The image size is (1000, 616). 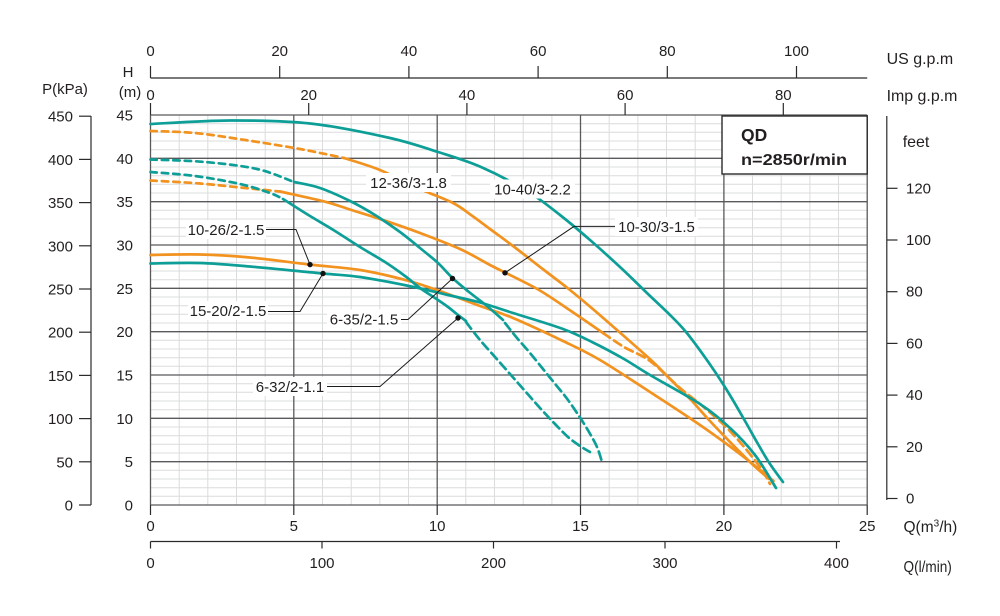 What do you see at coordinates (931, 528) in the screenshot?
I see `svg-text: Q(m3/h)` at bounding box center [931, 528].